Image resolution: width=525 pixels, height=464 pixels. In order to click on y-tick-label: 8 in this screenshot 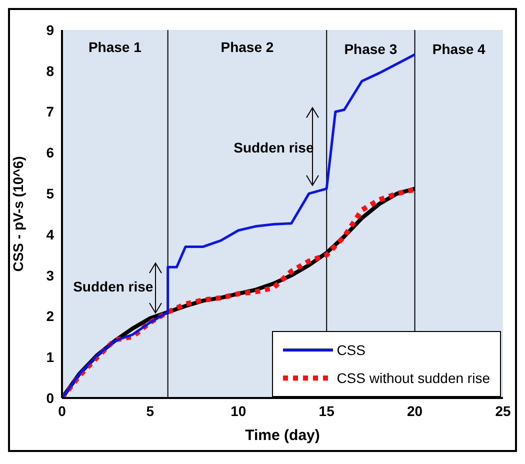, I will do `click(50, 70)`.